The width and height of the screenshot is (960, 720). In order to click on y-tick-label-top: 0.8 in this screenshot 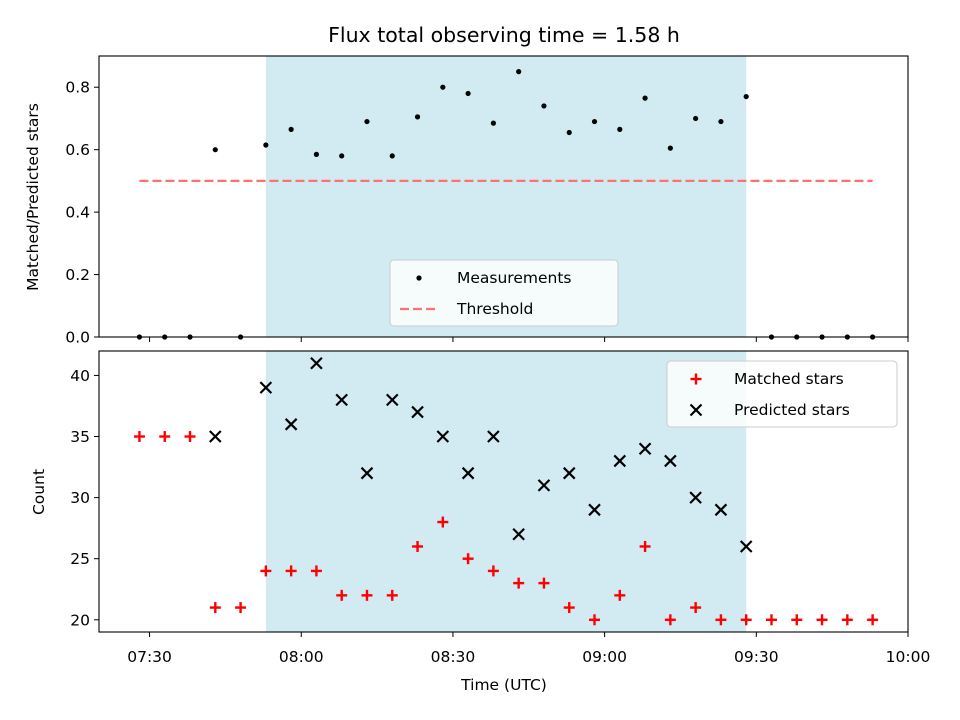, I will do `click(77, 88)`.